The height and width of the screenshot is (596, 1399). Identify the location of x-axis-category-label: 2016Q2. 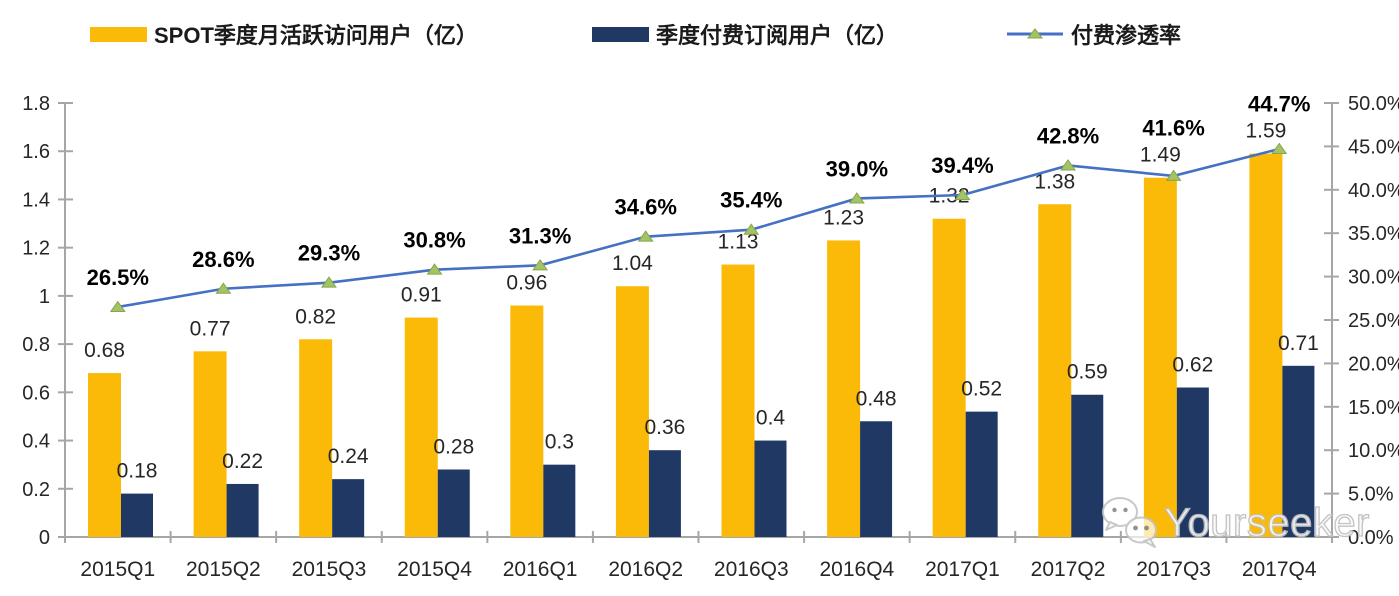
(645, 569).